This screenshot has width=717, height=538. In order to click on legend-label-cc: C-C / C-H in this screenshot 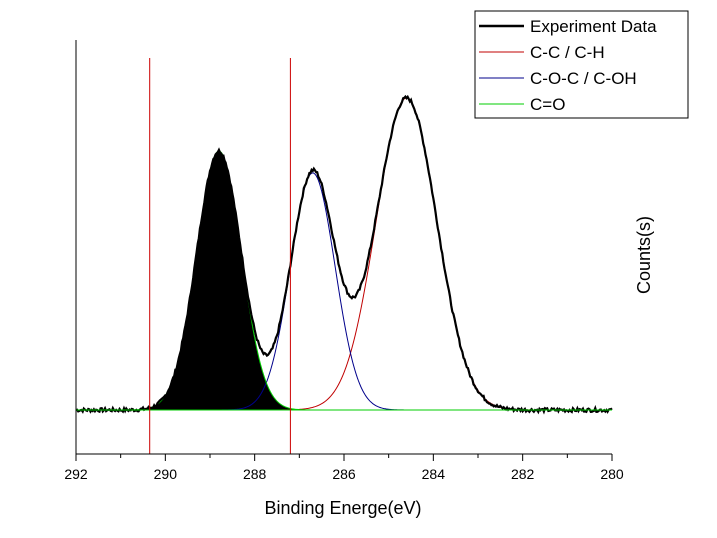, I will do `click(567, 52)`.